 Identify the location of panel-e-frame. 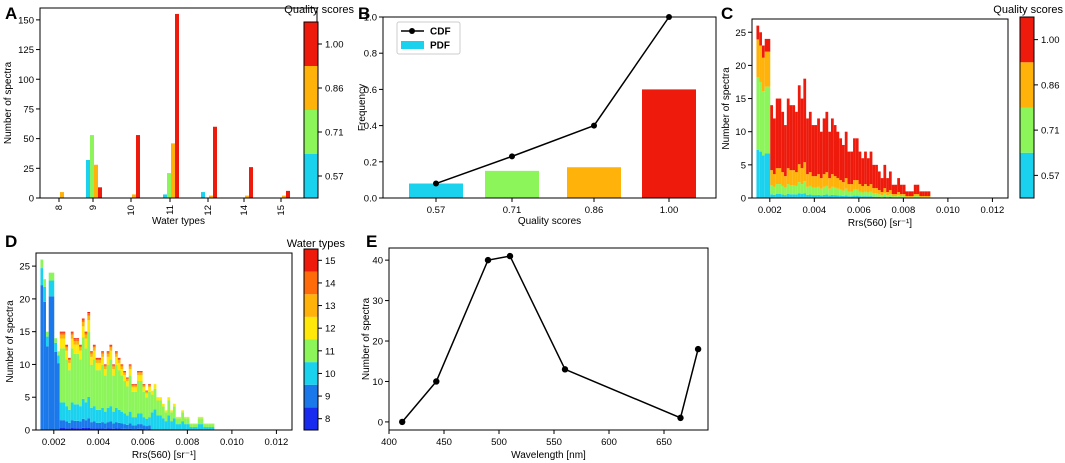
(548, 339).